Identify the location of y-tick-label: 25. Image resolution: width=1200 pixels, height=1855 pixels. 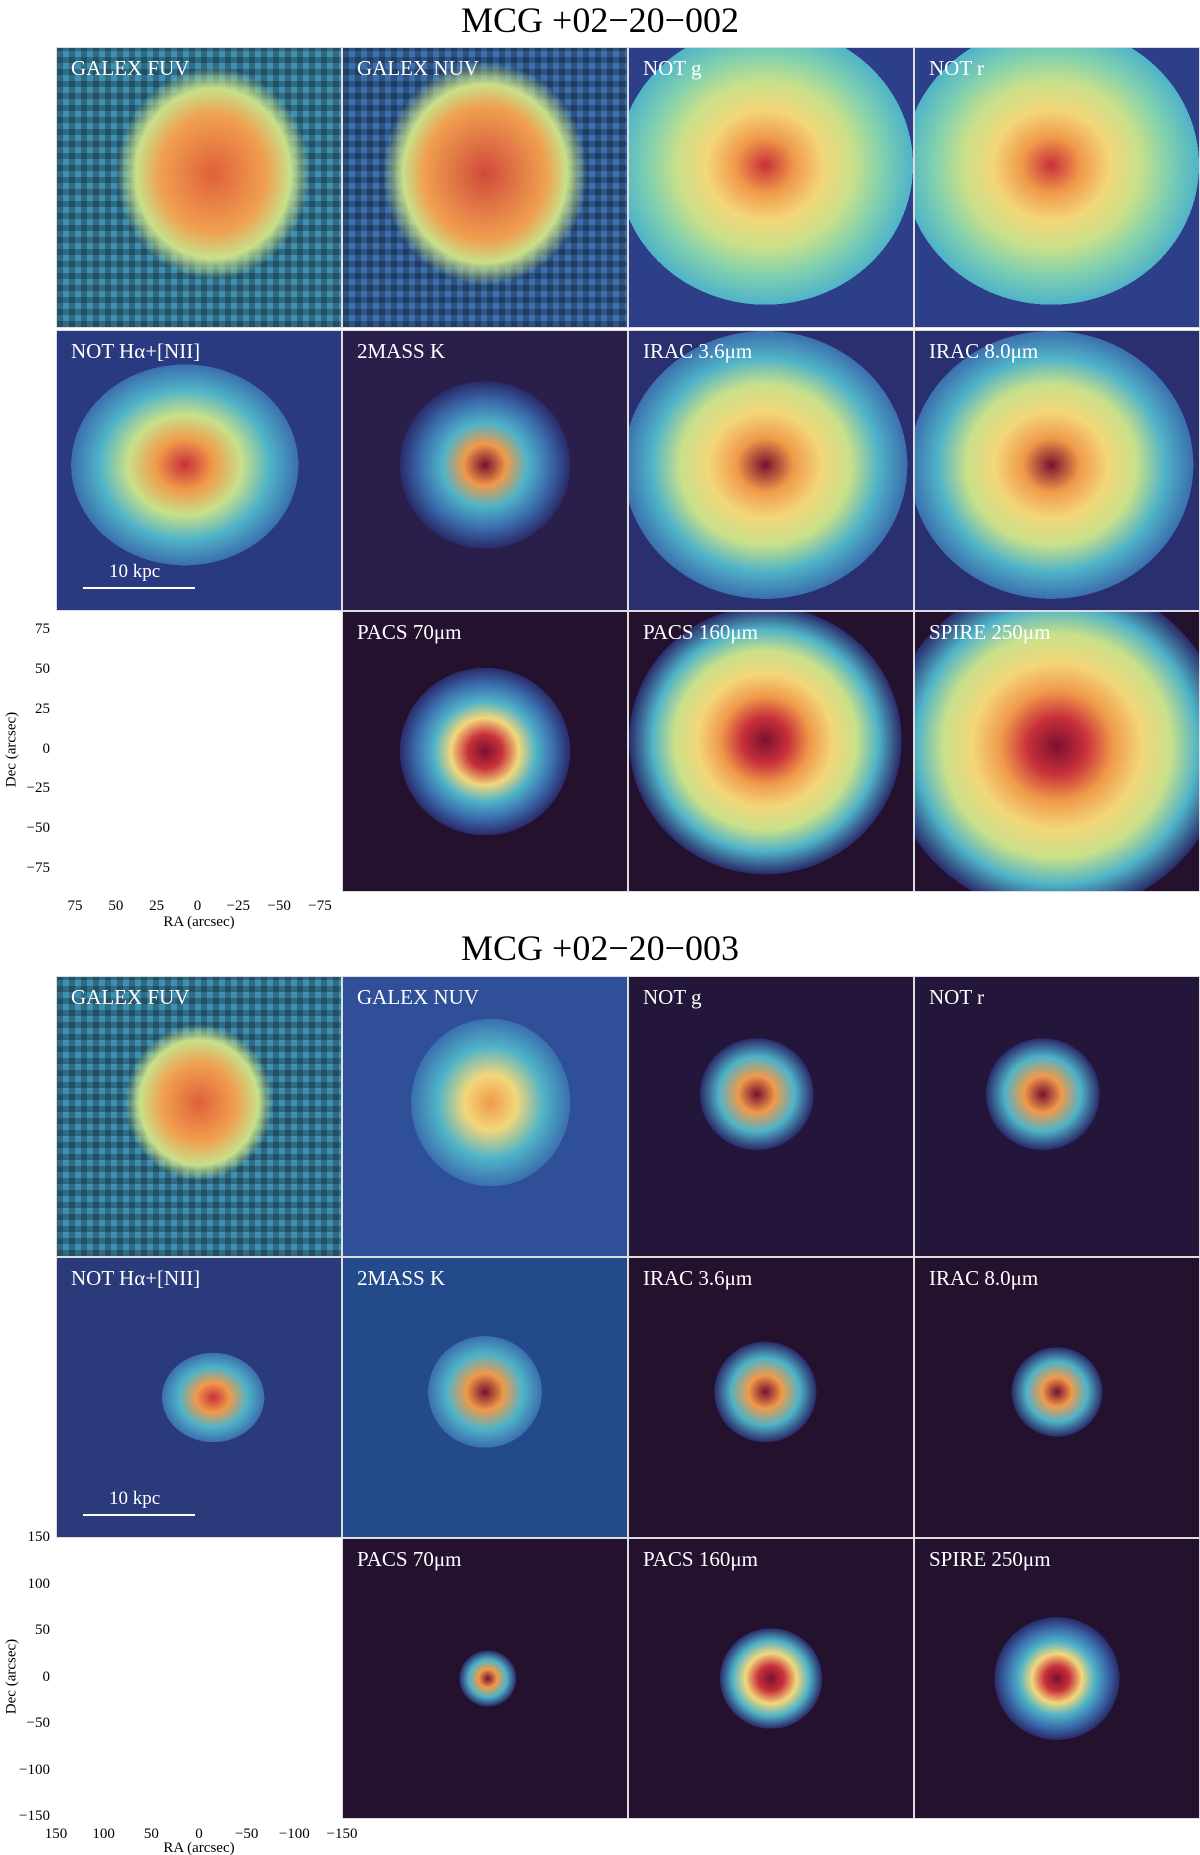
(42, 708).